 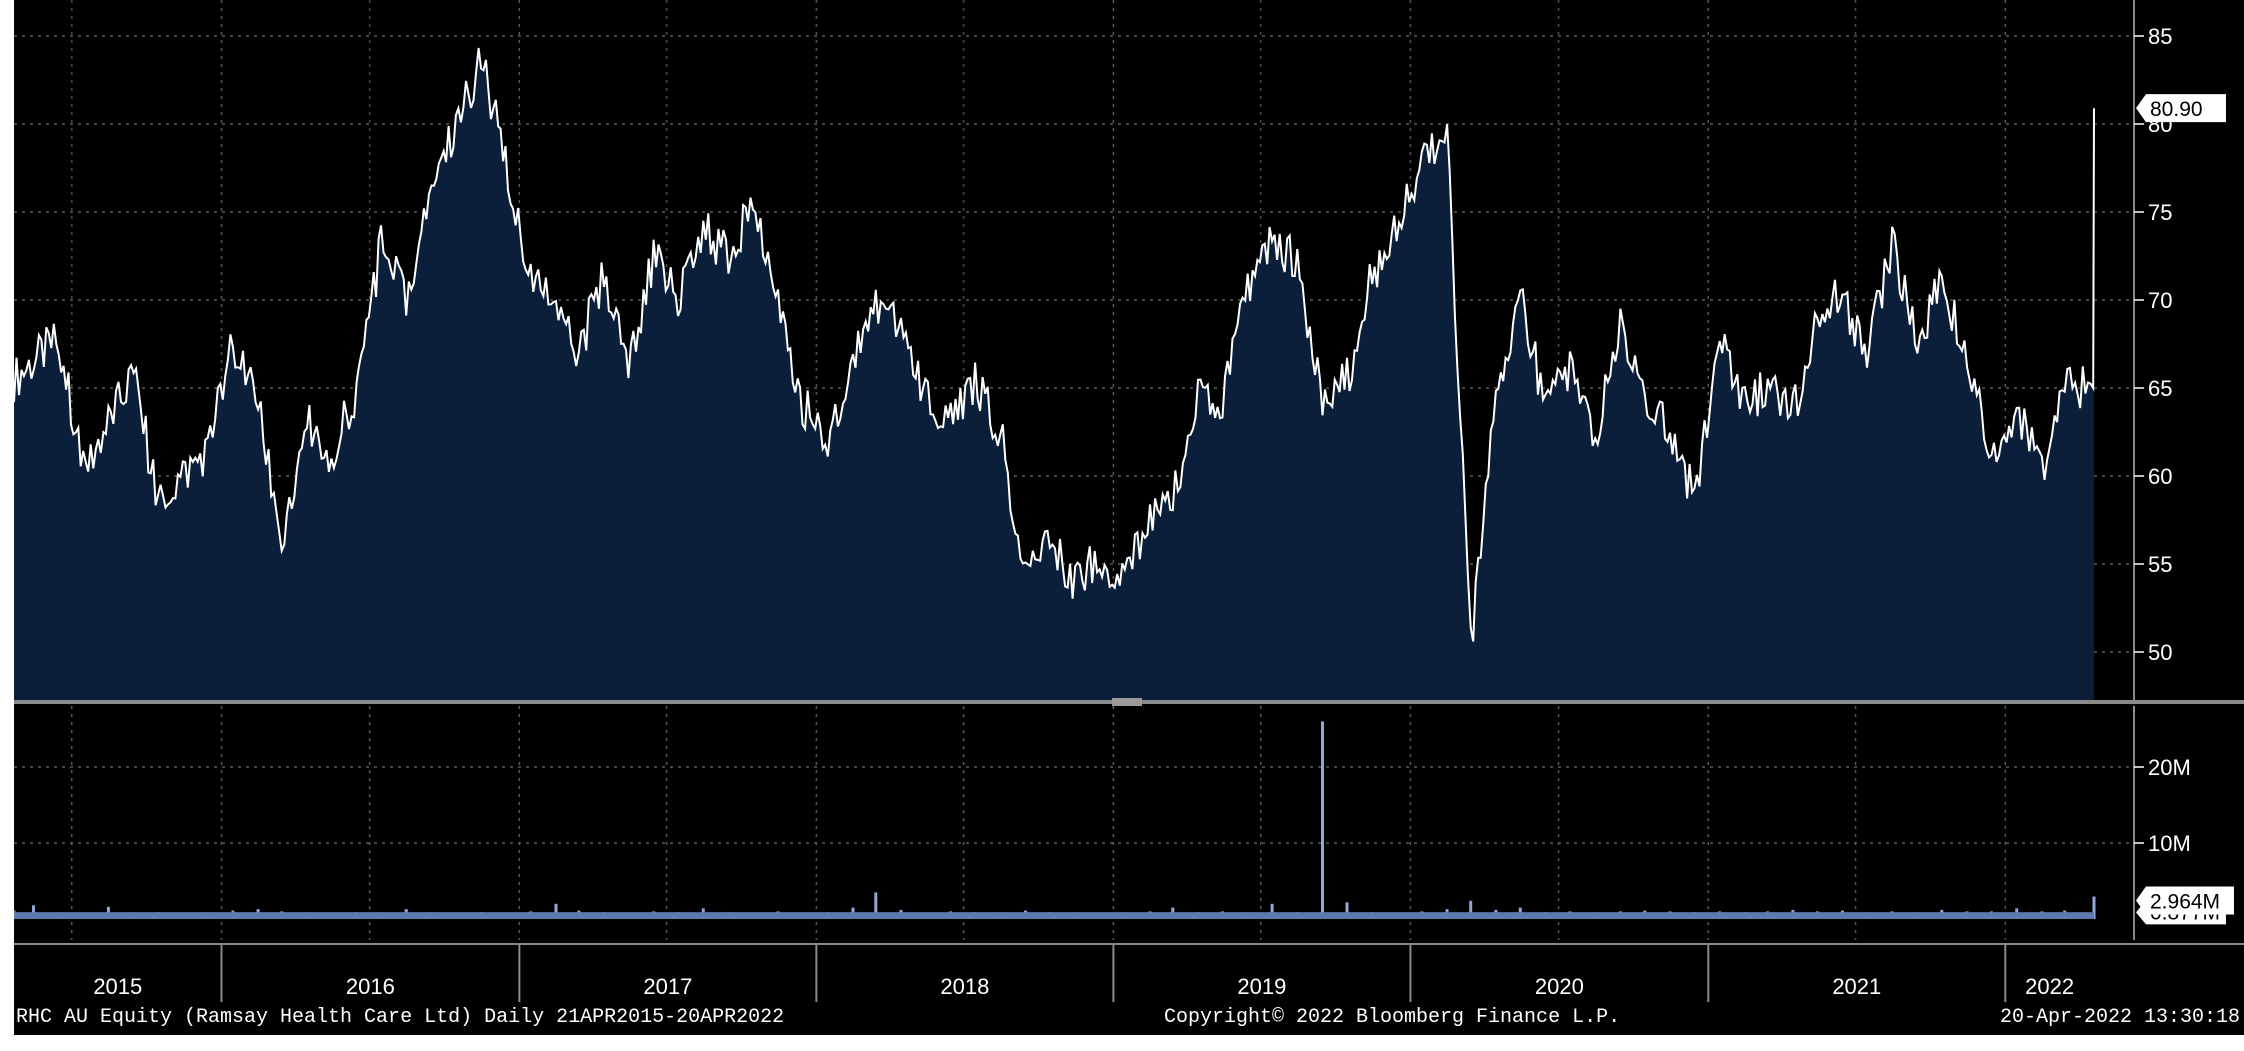 I want to click on resize-handle, so click(x=1127, y=702).